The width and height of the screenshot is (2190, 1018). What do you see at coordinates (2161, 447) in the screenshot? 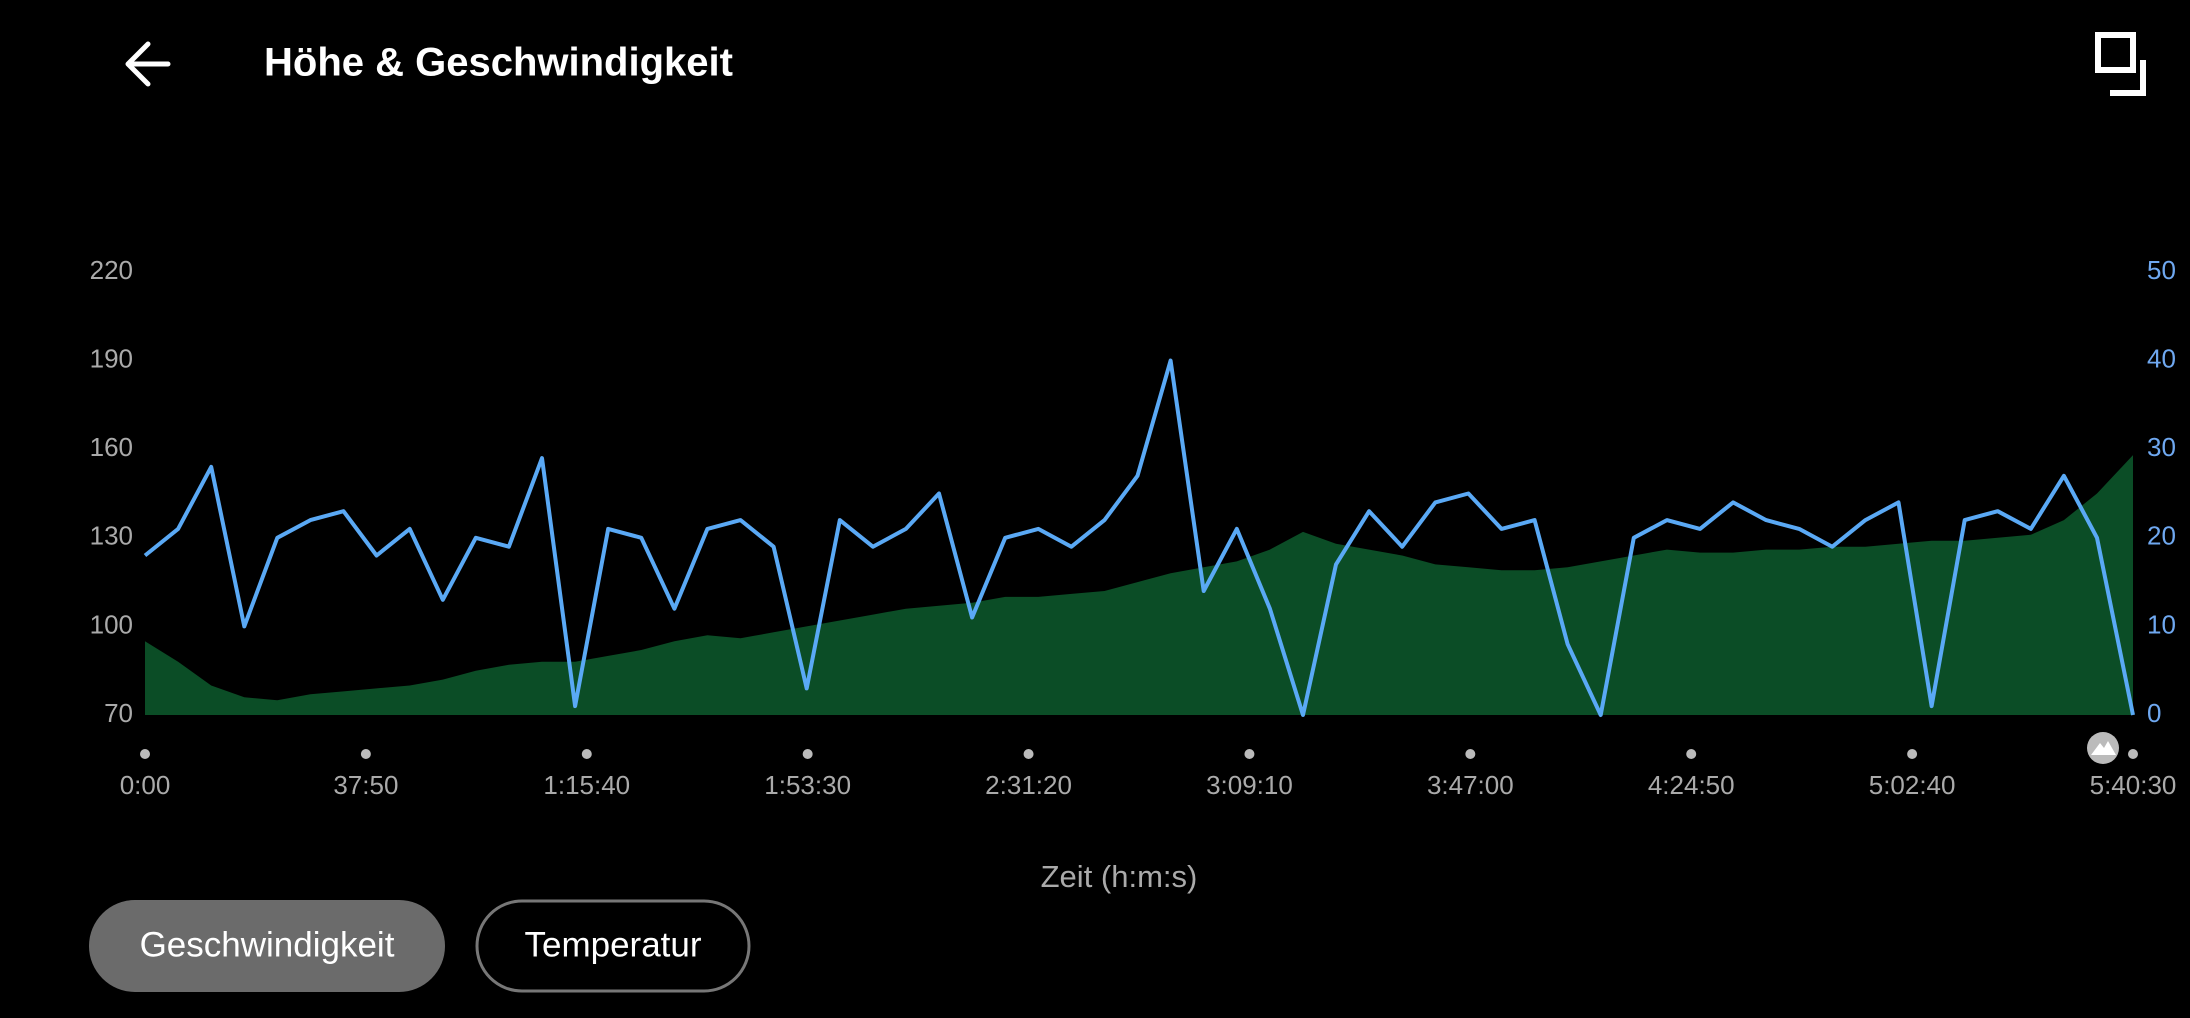
I see `y2-tick-label: 30` at bounding box center [2161, 447].